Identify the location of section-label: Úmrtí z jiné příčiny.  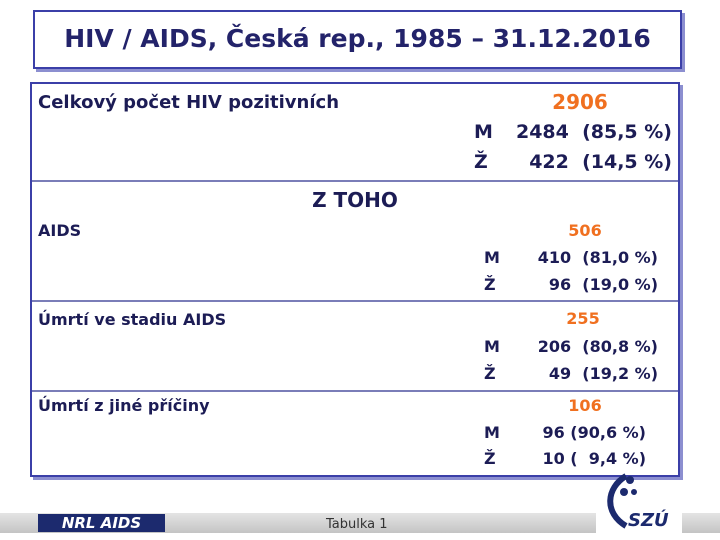
(124, 405).